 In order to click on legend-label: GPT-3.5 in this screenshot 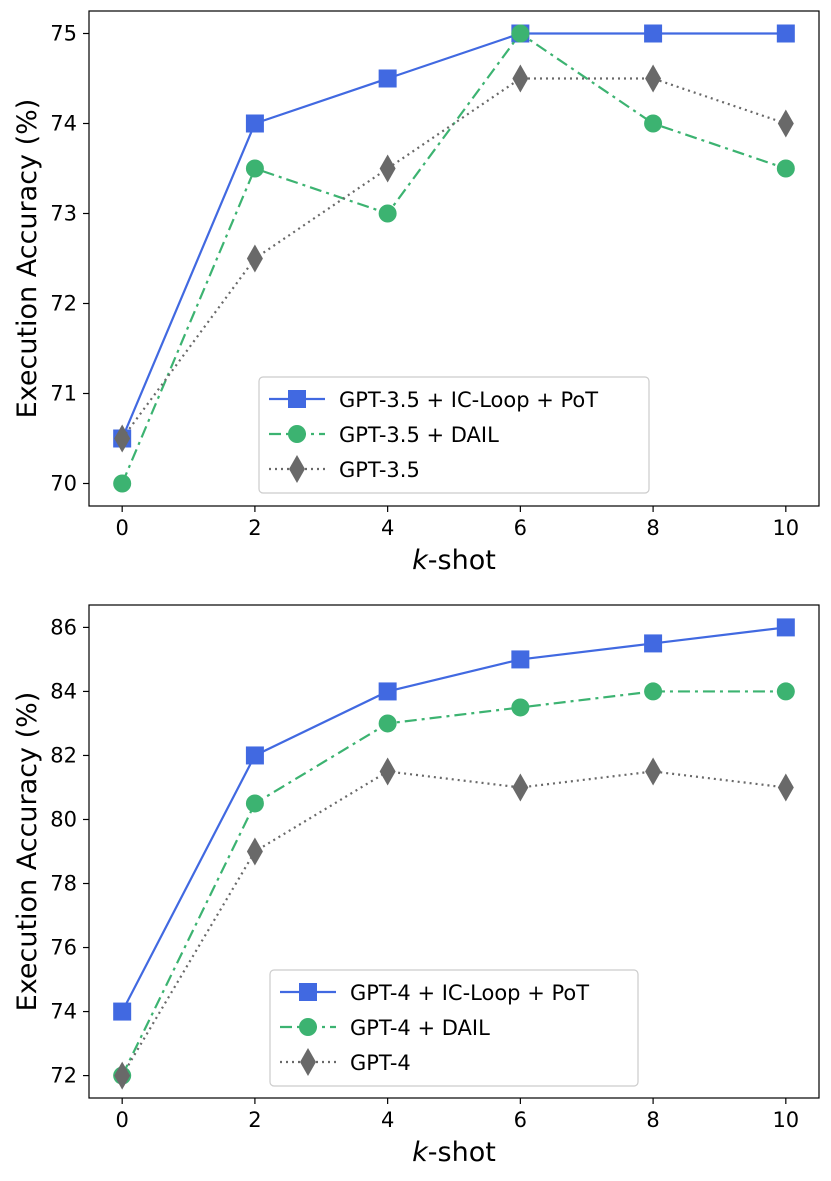, I will do `click(379, 470)`.